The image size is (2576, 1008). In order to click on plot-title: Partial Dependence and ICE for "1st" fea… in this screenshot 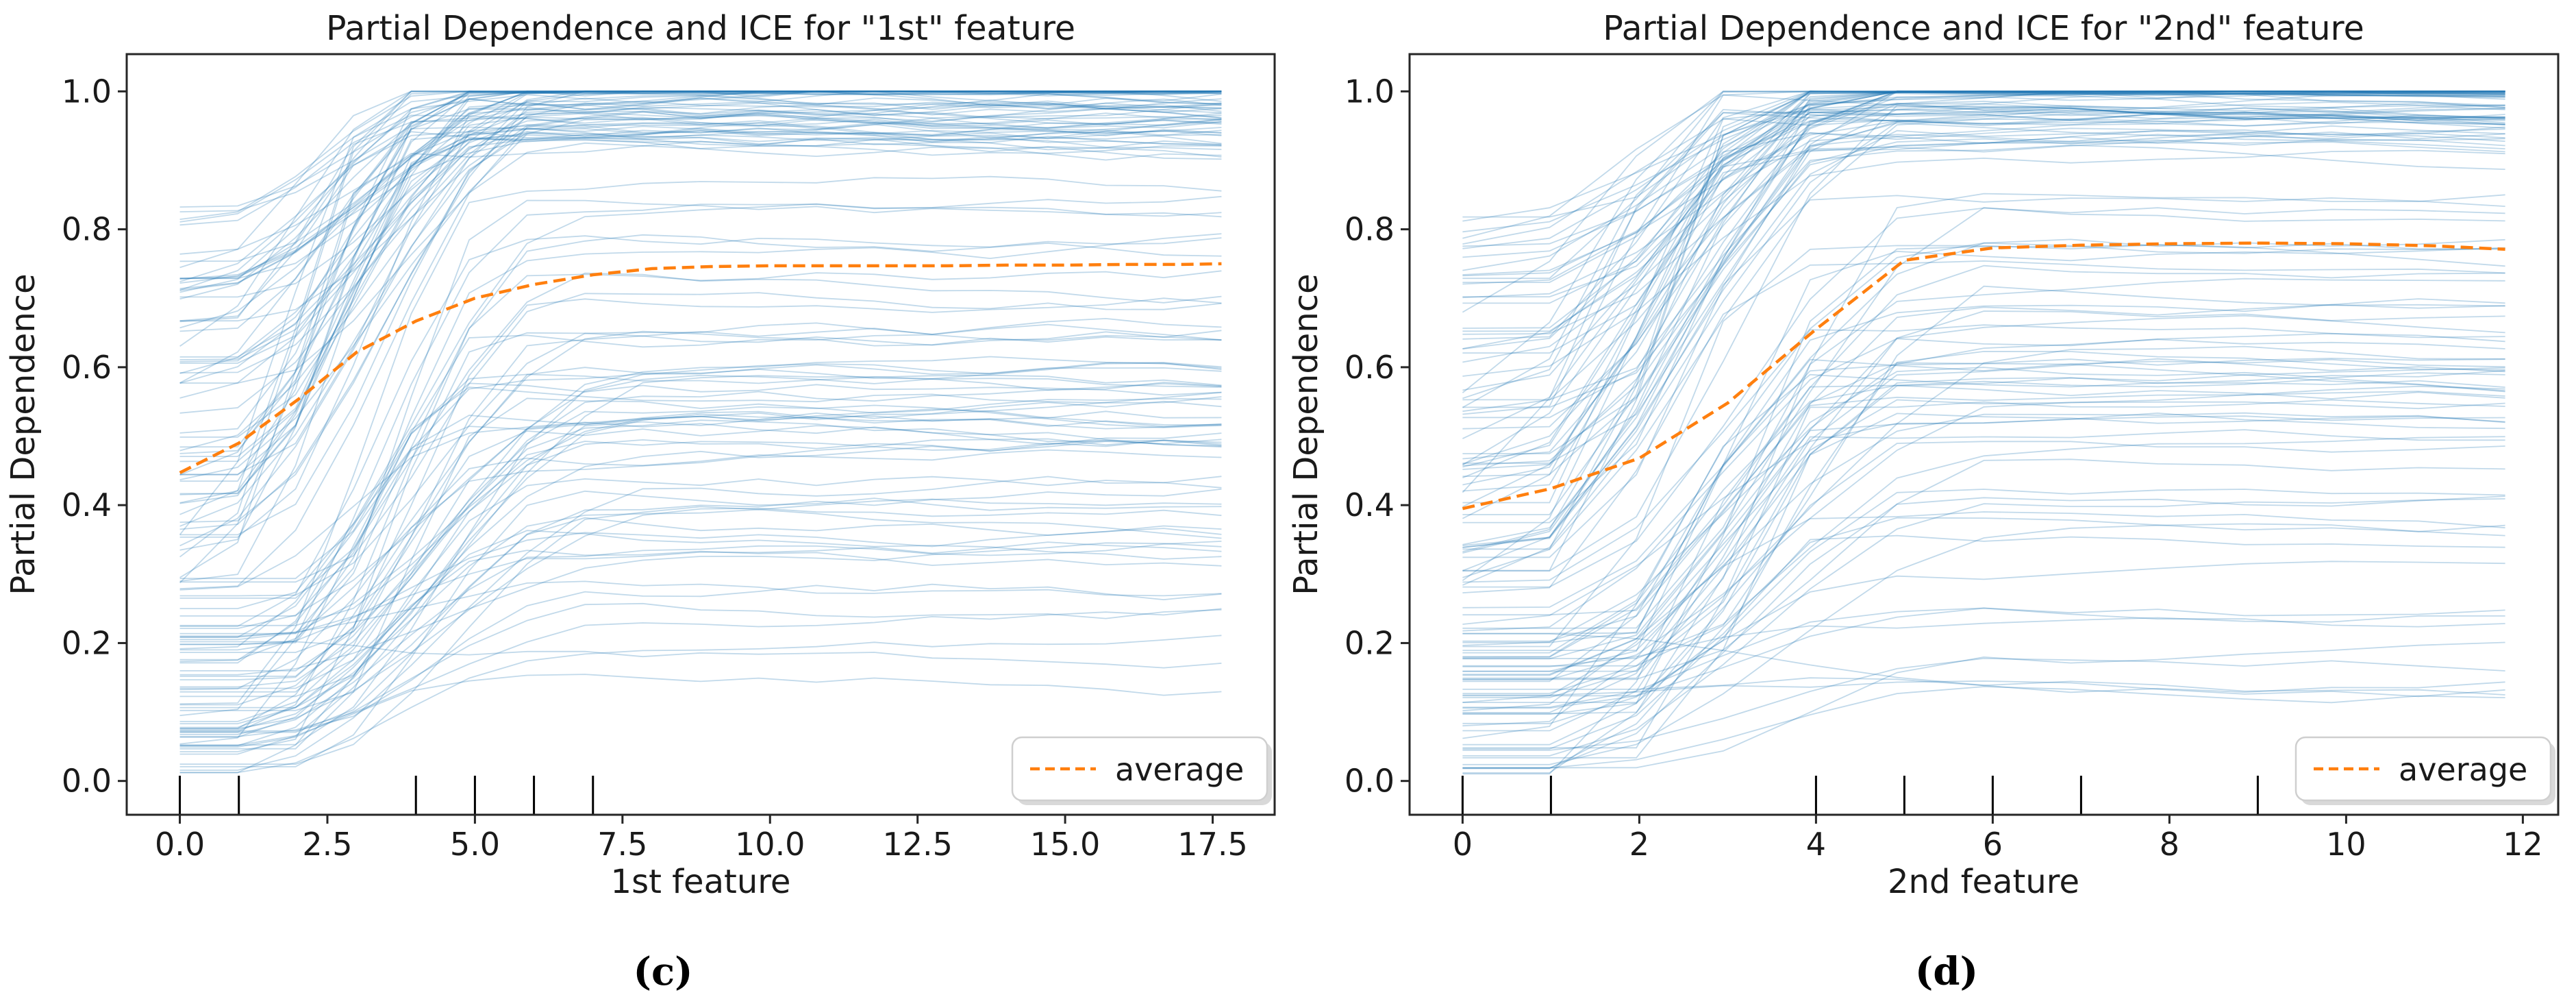, I will do `click(700, 28)`.